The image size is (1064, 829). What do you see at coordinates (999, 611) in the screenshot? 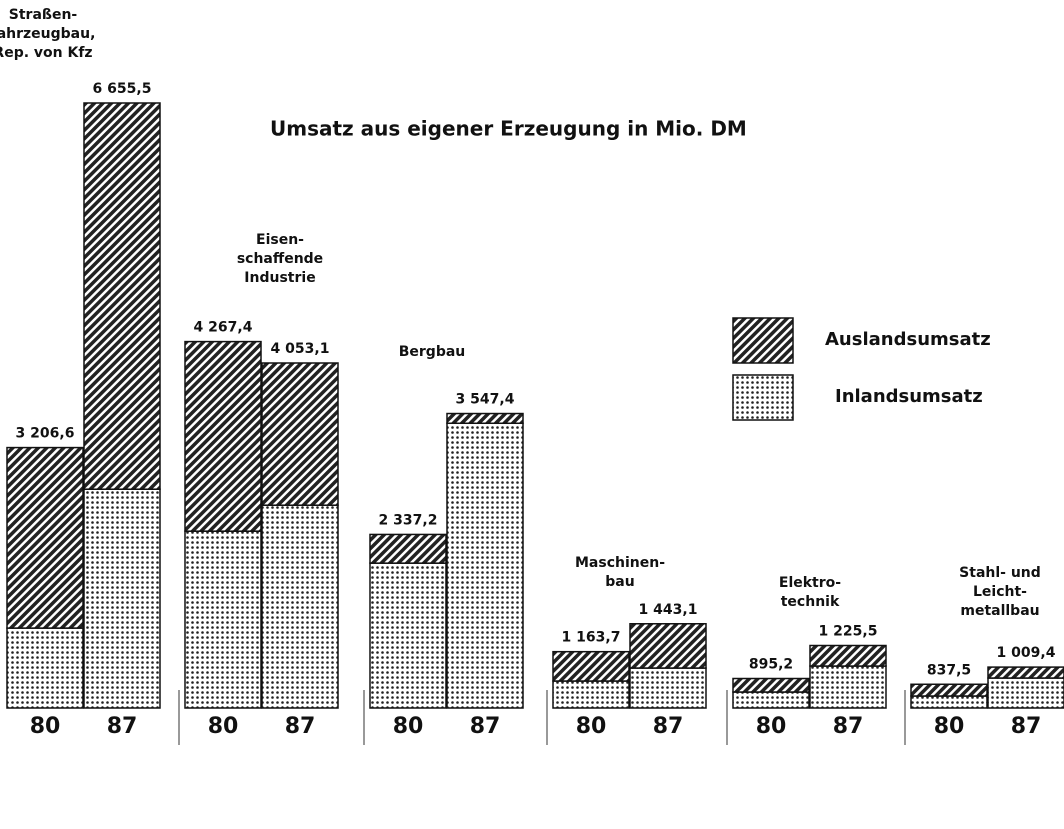
I see `category-line: metallbau` at bounding box center [999, 611].